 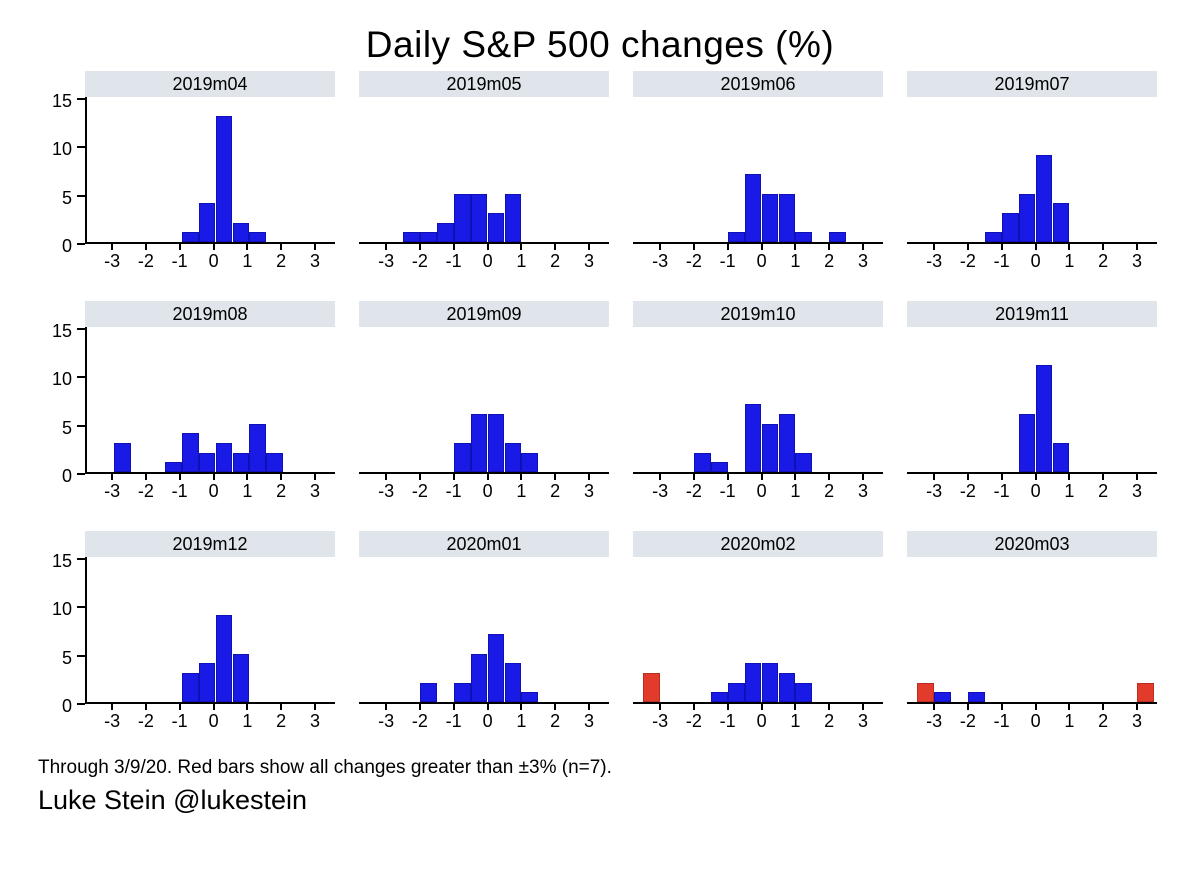 I want to click on panel-2019m08: 2019m08 -3 -2 -1 0 1 2 3, so click(x=210, y=403).